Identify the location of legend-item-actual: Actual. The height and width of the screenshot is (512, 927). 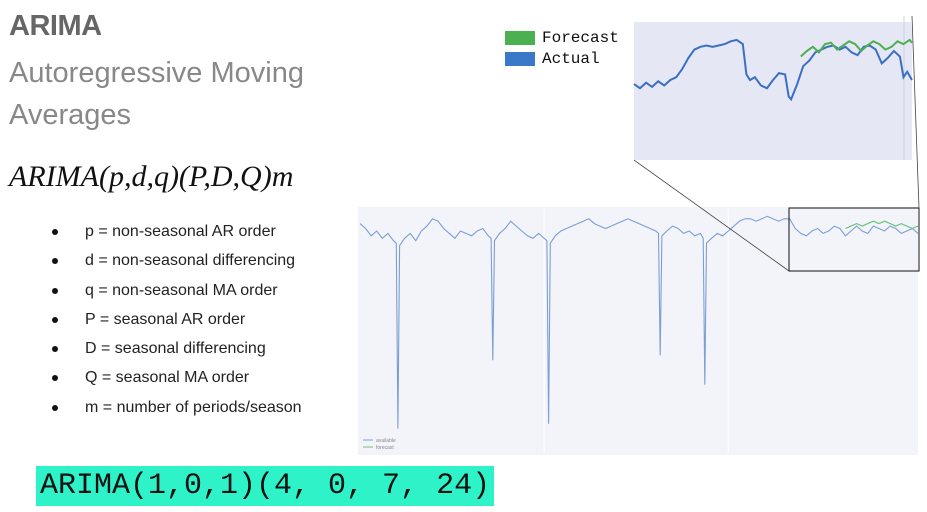
(562, 58).